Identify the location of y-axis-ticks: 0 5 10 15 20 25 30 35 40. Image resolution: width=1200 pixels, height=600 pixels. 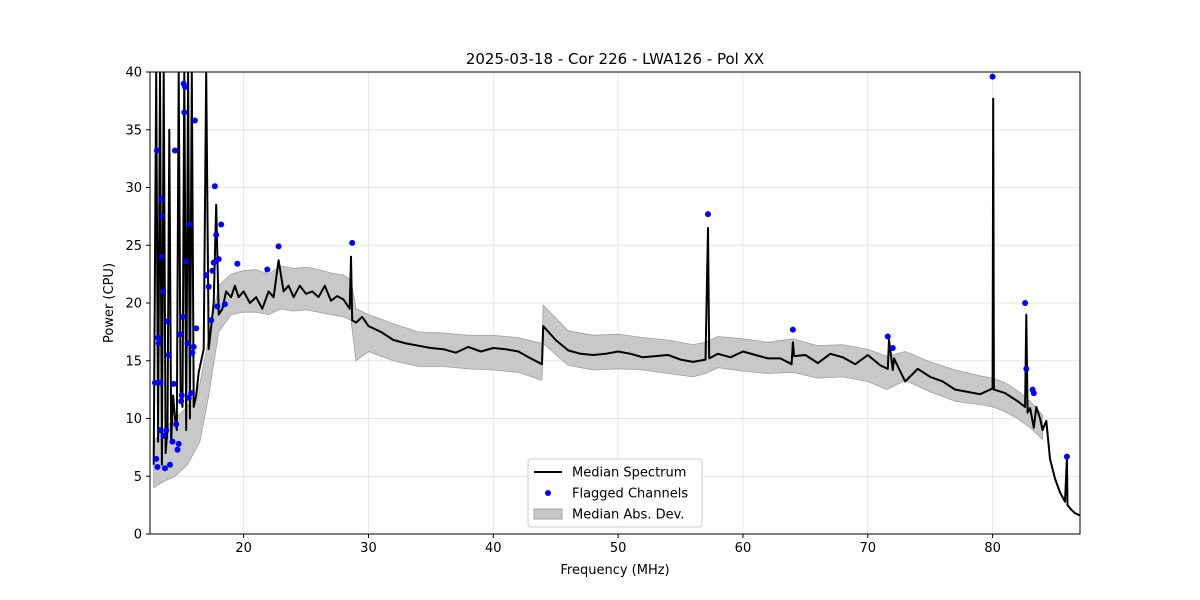
(137, 304).